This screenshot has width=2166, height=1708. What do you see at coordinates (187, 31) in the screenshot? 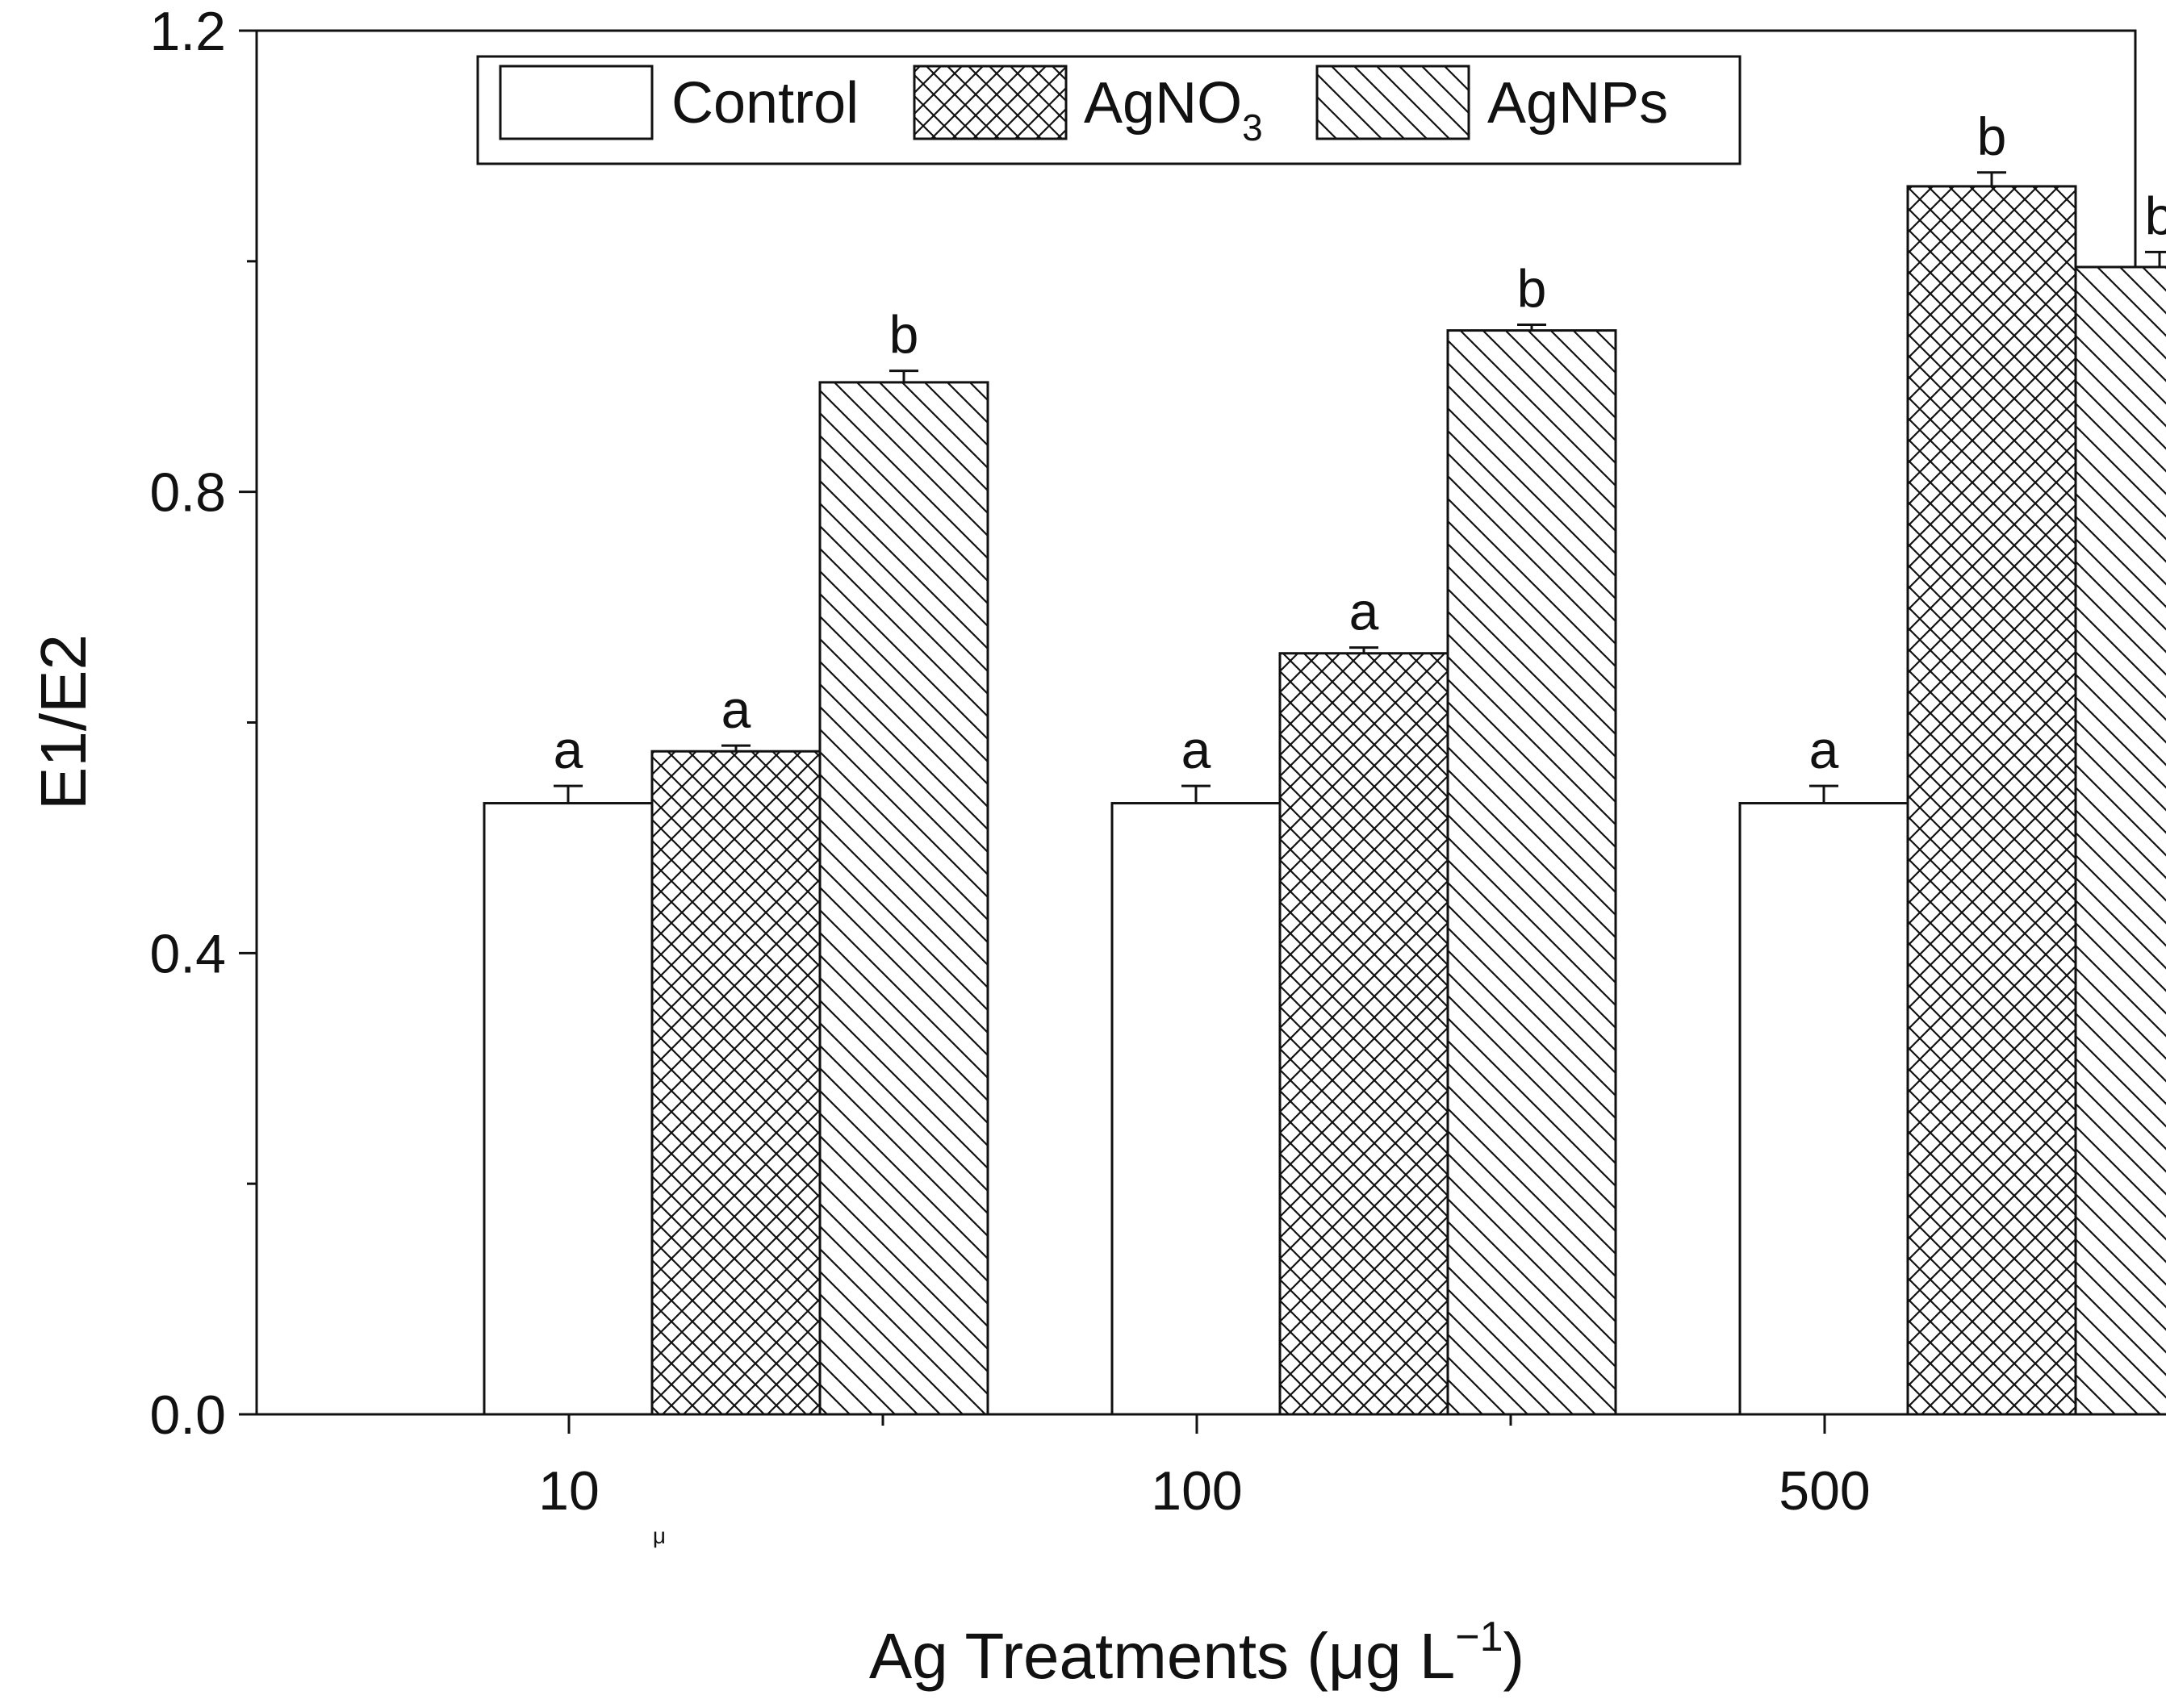
I see `y-tick-label: 1.2` at bounding box center [187, 31].